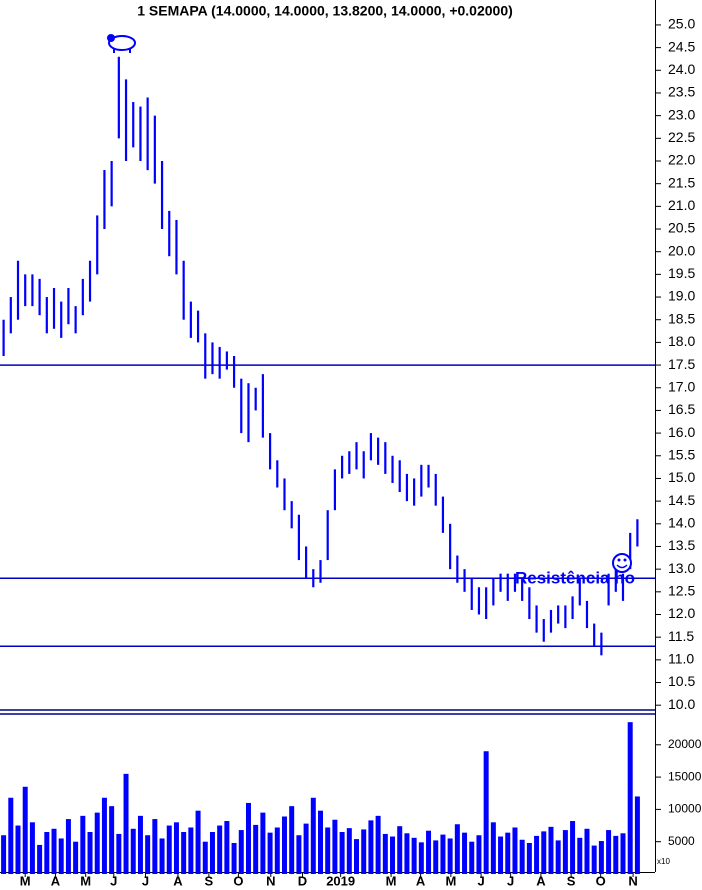  What do you see at coordinates (681, 114) in the screenshot?
I see `y-tick-label: 23.0` at bounding box center [681, 114].